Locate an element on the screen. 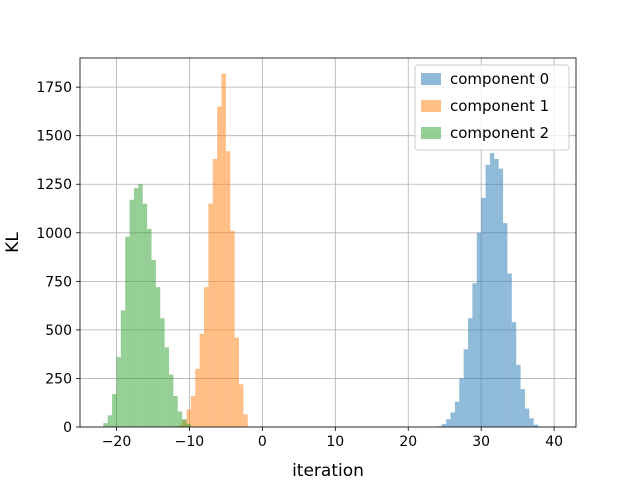 This screenshot has height=480, width=640. y-tick-label: 0 is located at coordinates (67, 428).